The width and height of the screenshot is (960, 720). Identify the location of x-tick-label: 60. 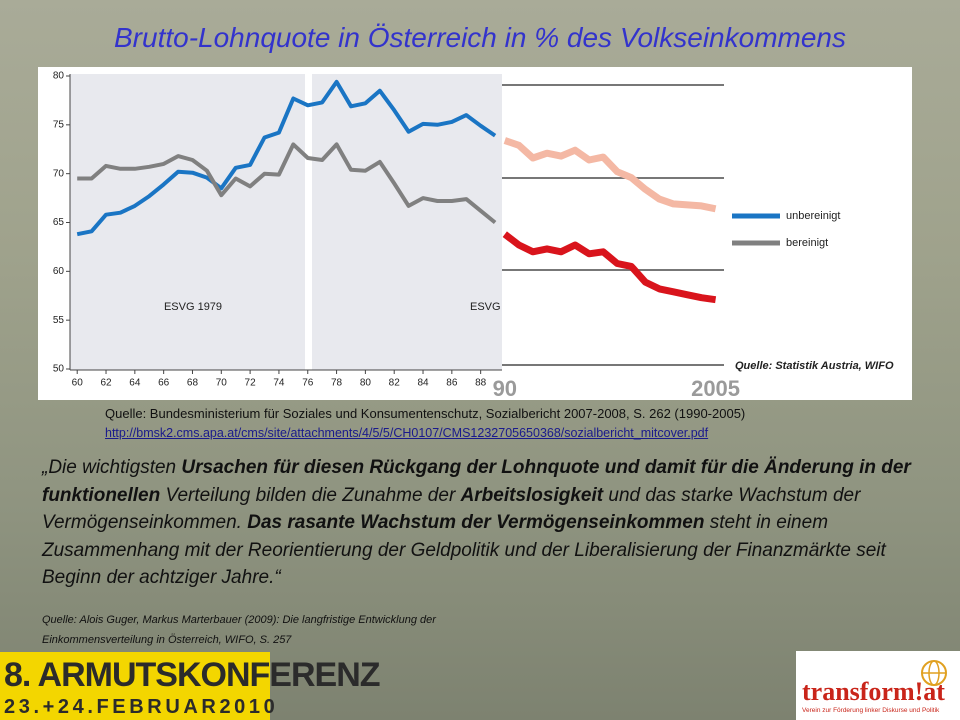
(78, 383).